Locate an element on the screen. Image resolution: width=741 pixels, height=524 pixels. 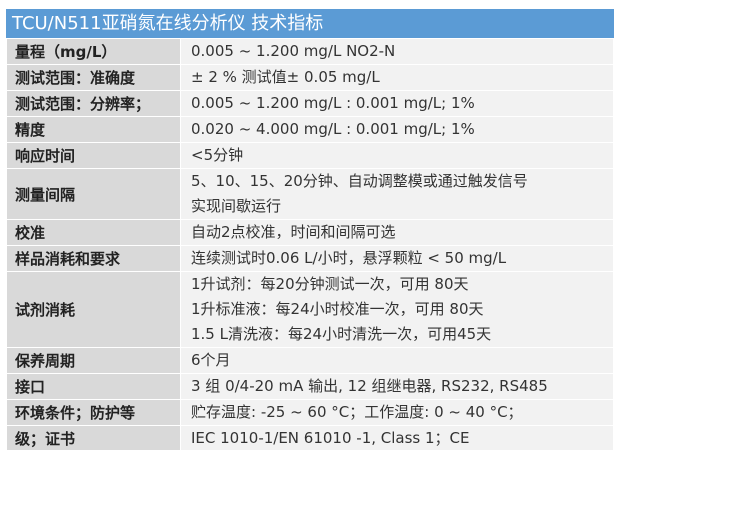
spec-label: 级；证书 is located at coordinates (93, 438).